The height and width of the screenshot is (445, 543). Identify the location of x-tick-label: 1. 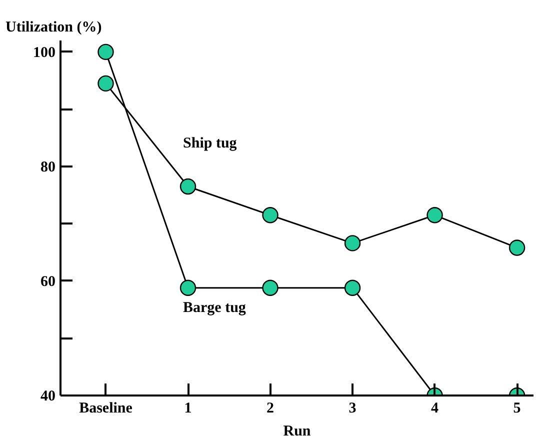
(188, 408).